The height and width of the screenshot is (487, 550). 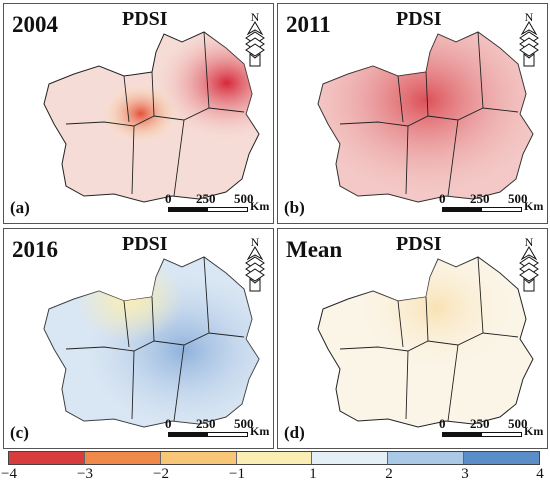 What do you see at coordinates (308, 24) in the screenshot?
I see `year-label: 2011` at bounding box center [308, 24].